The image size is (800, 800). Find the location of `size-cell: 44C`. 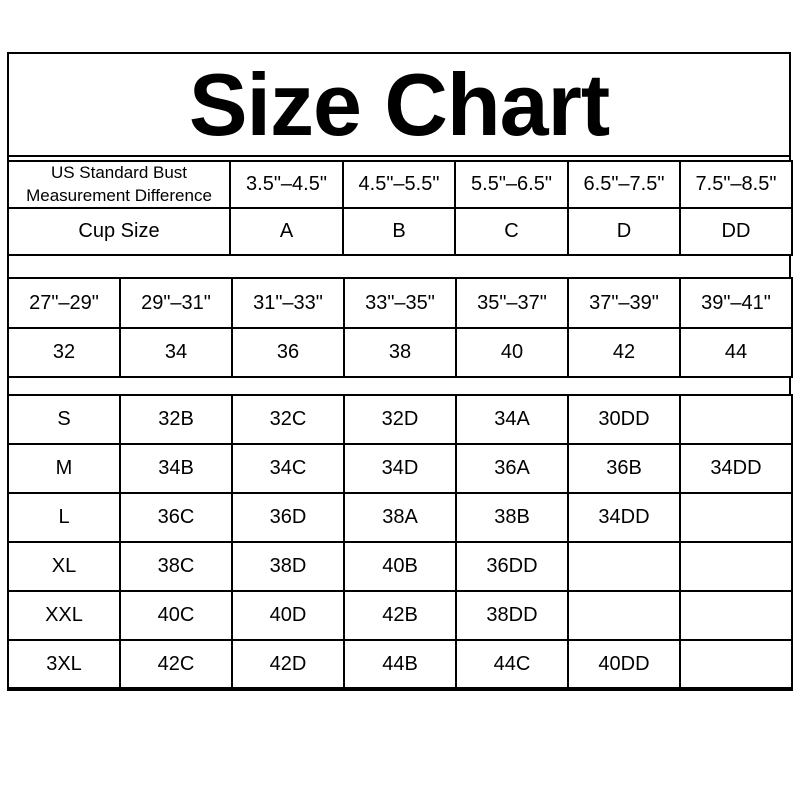

size-cell: 44C is located at coordinates (512, 664).